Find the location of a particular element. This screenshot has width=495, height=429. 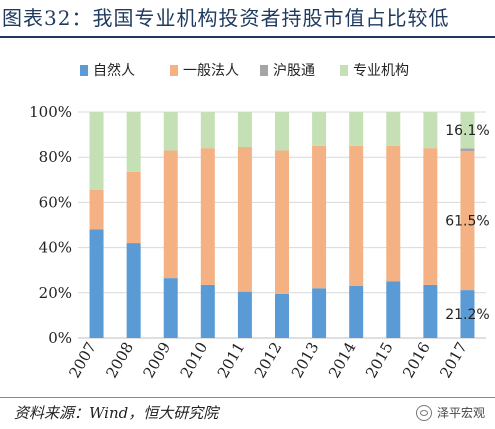

x-tick-label: 2013 is located at coordinates (305, 360).